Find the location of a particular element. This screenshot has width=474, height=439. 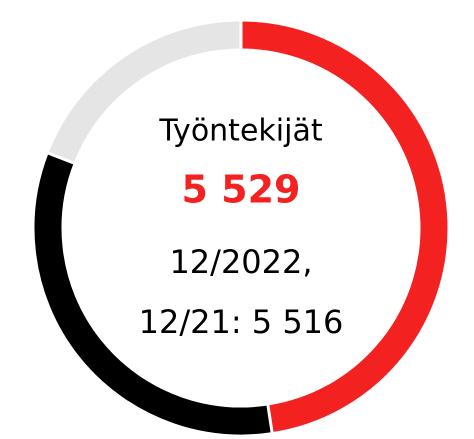

center-date: 12/2022, is located at coordinates (240, 262).